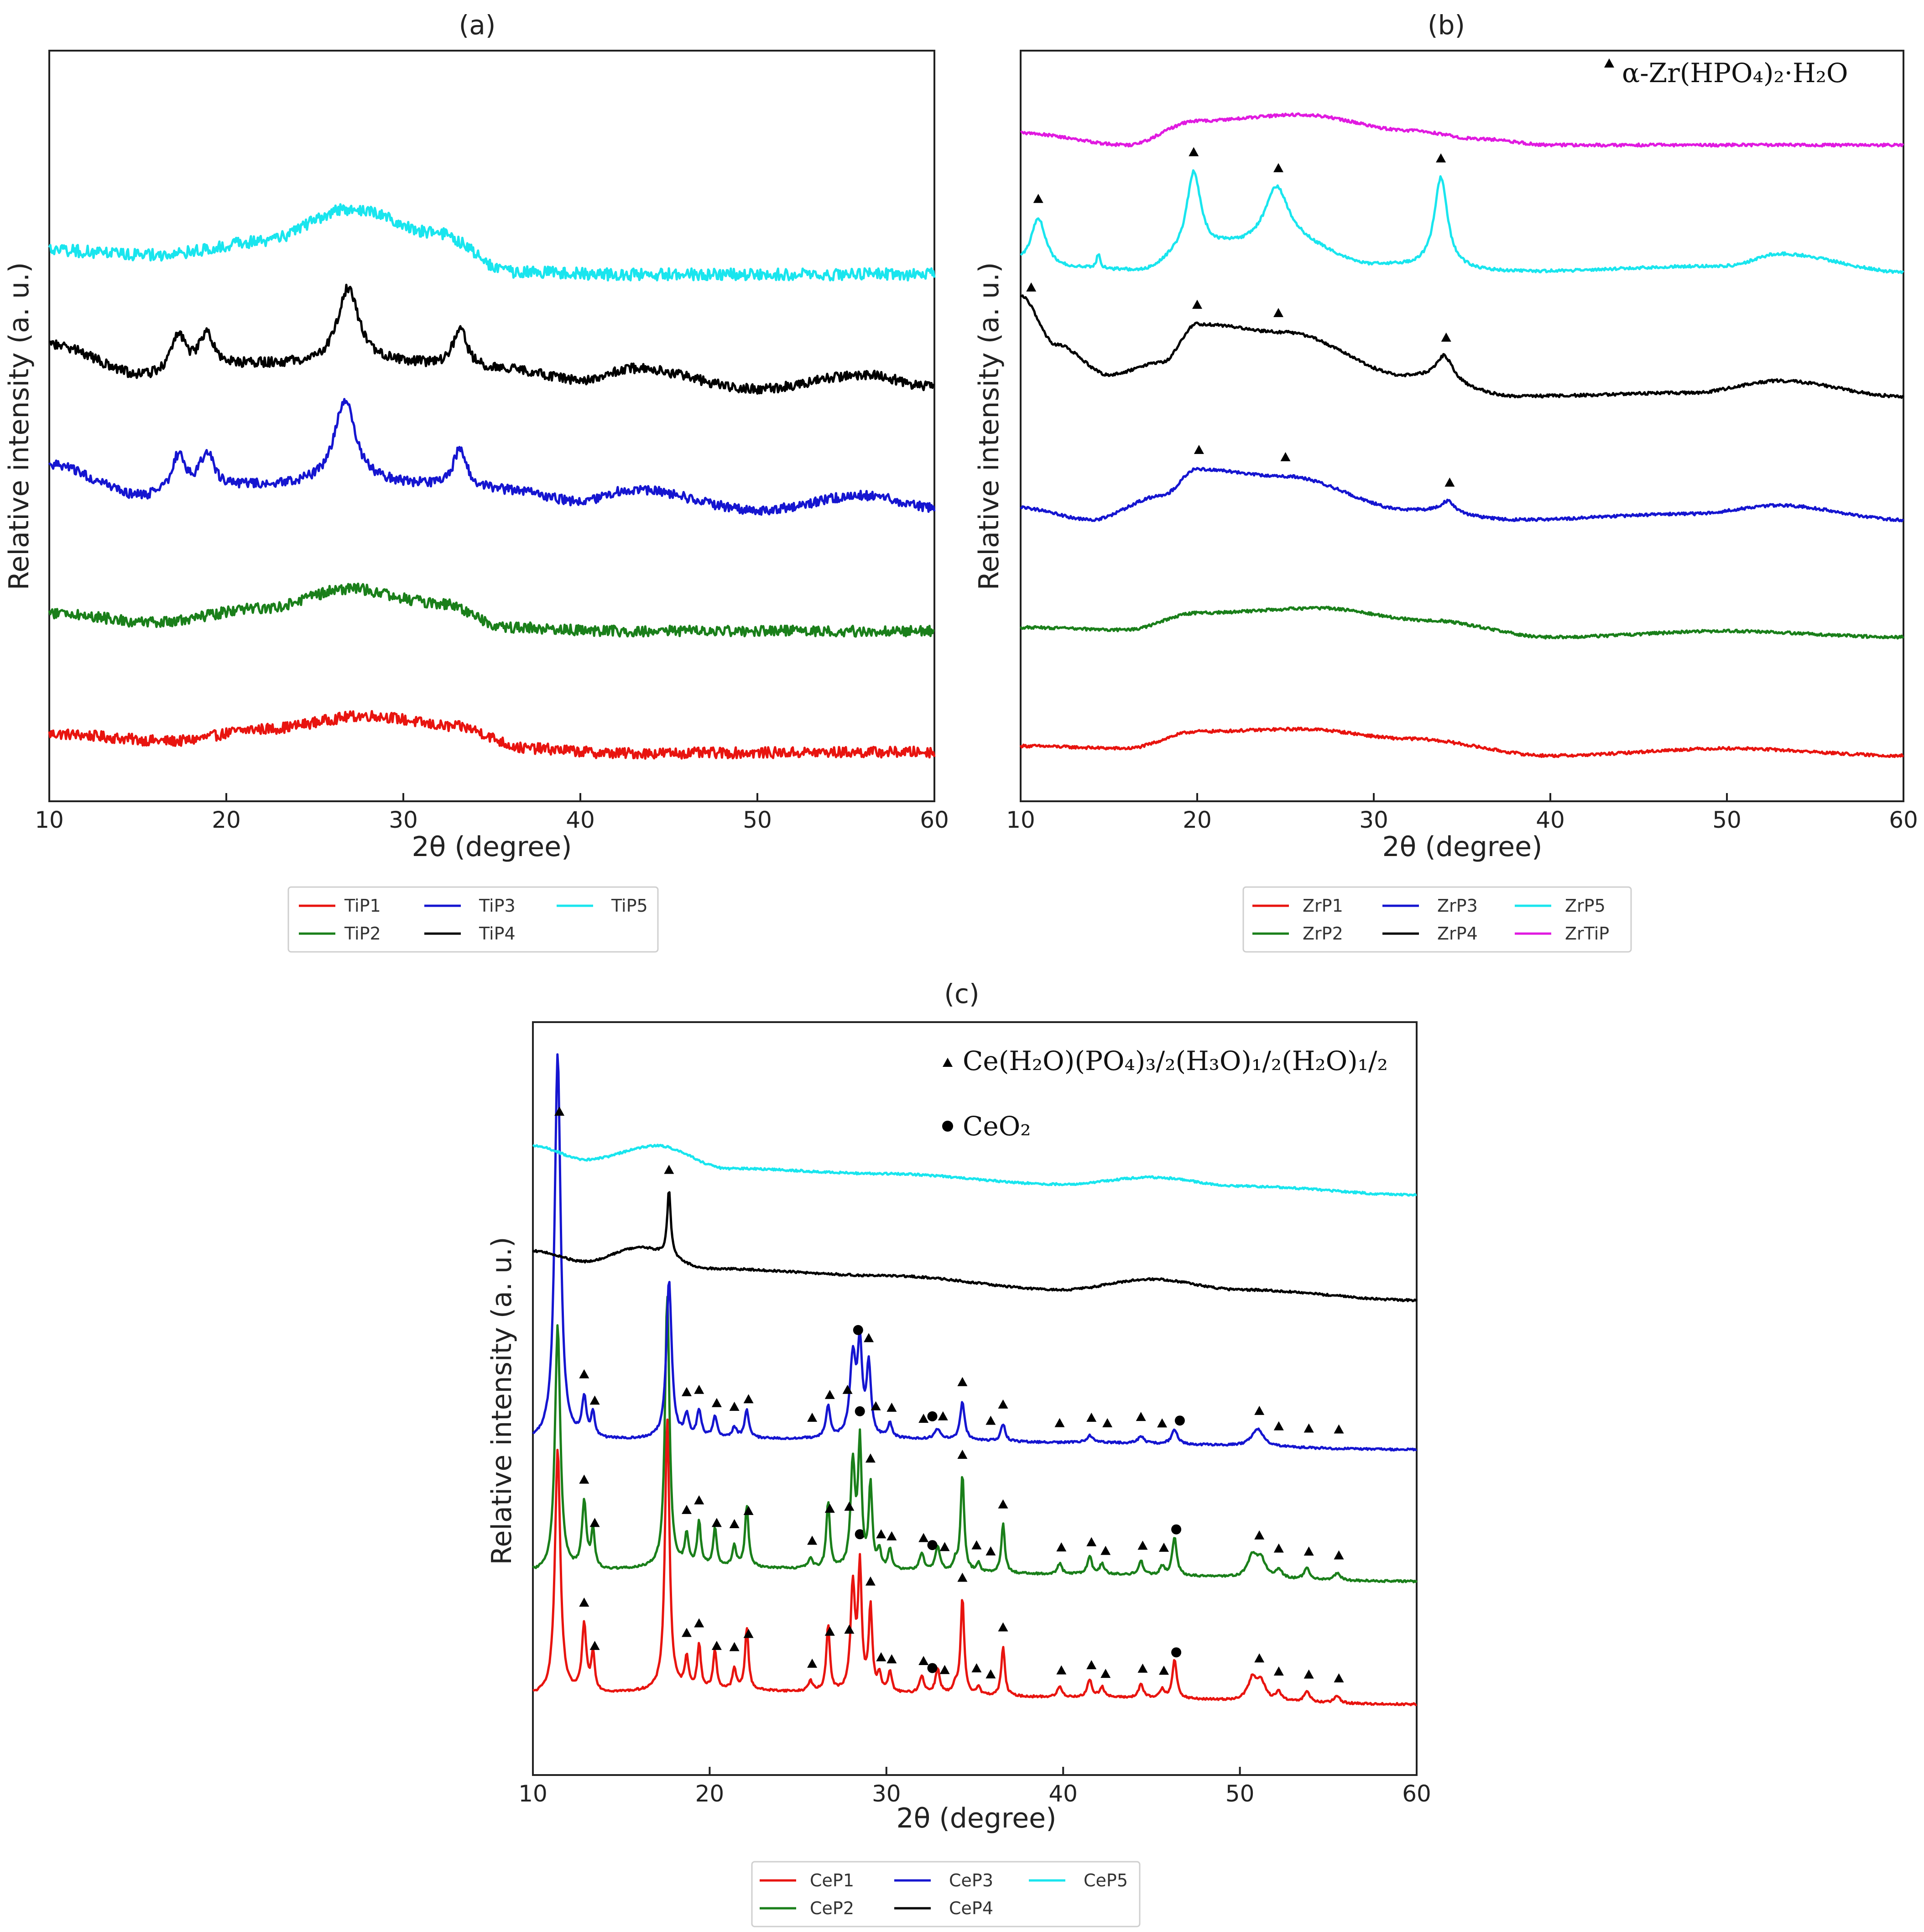 This screenshot has height=1932, width=1924. I want to click on panel-a-traces, so click(492, 481).